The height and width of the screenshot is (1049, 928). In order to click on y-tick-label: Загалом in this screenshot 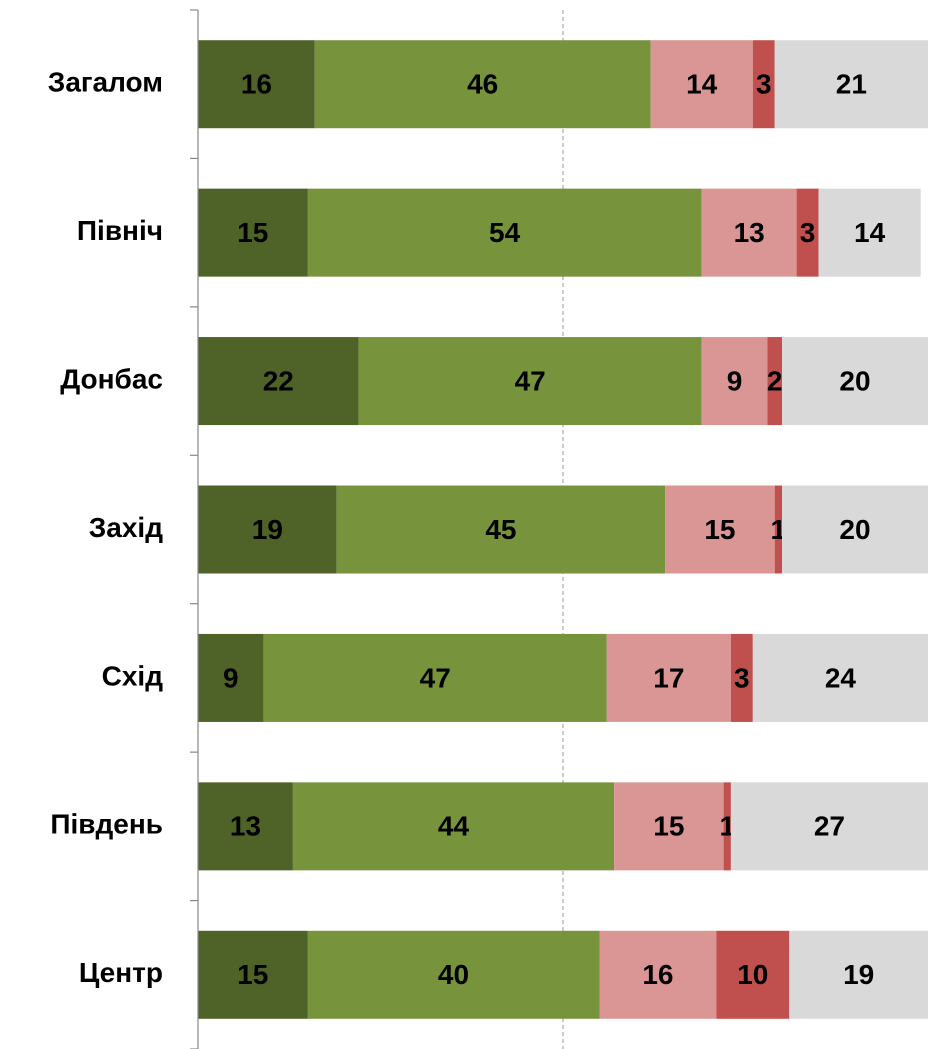, I will do `click(105, 82)`.